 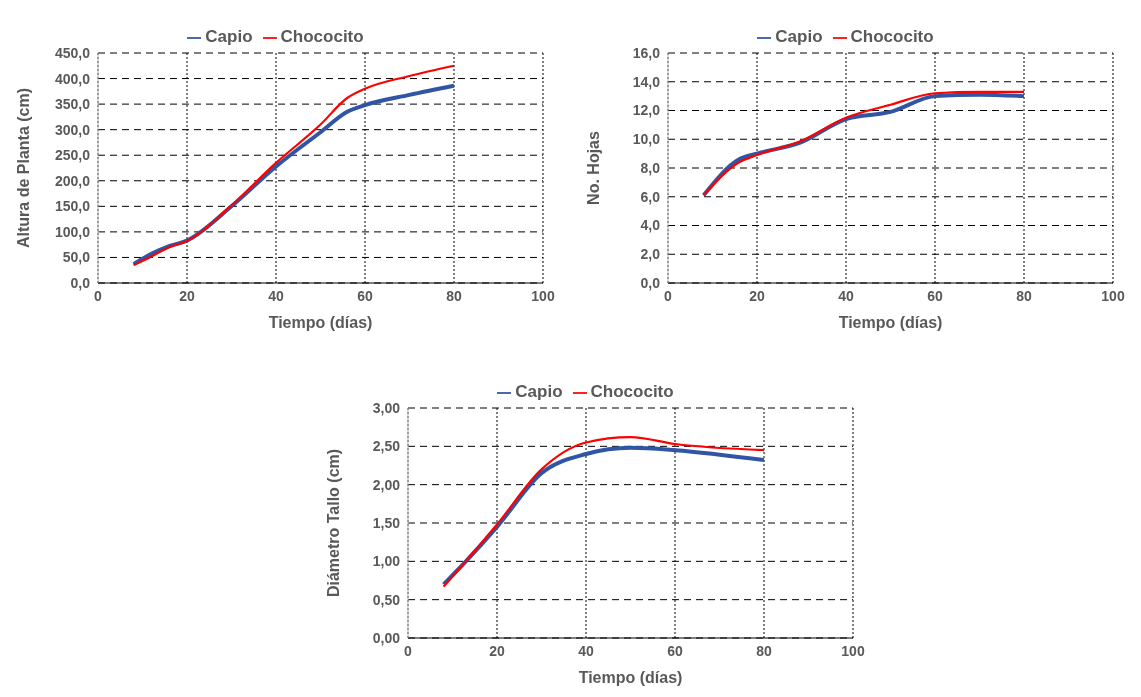 What do you see at coordinates (386, 484) in the screenshot?
I see `y-tick-label: 2,00` at bounding box center [386, 484].